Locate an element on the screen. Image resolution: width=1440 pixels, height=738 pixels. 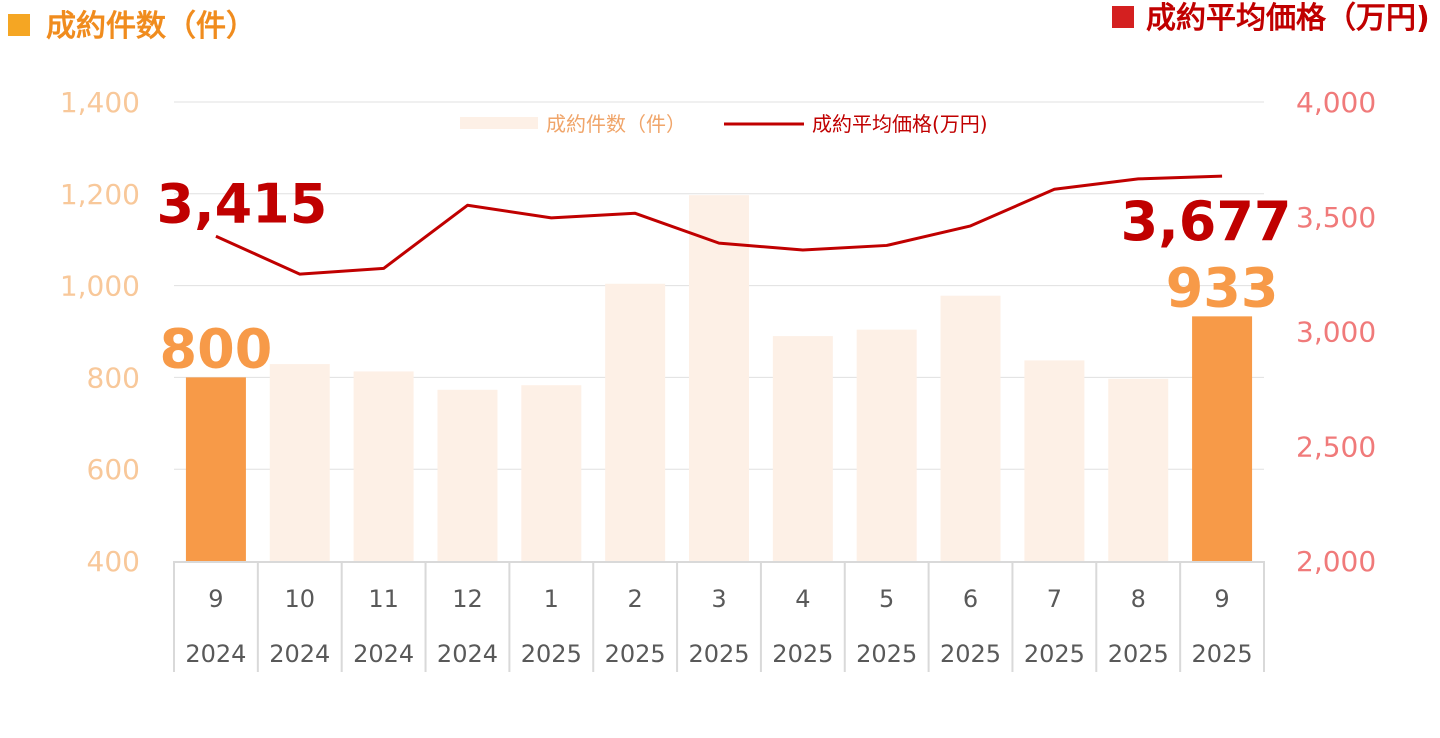
data-label-bar-12: 933 is located at coordinates (1222, 287).